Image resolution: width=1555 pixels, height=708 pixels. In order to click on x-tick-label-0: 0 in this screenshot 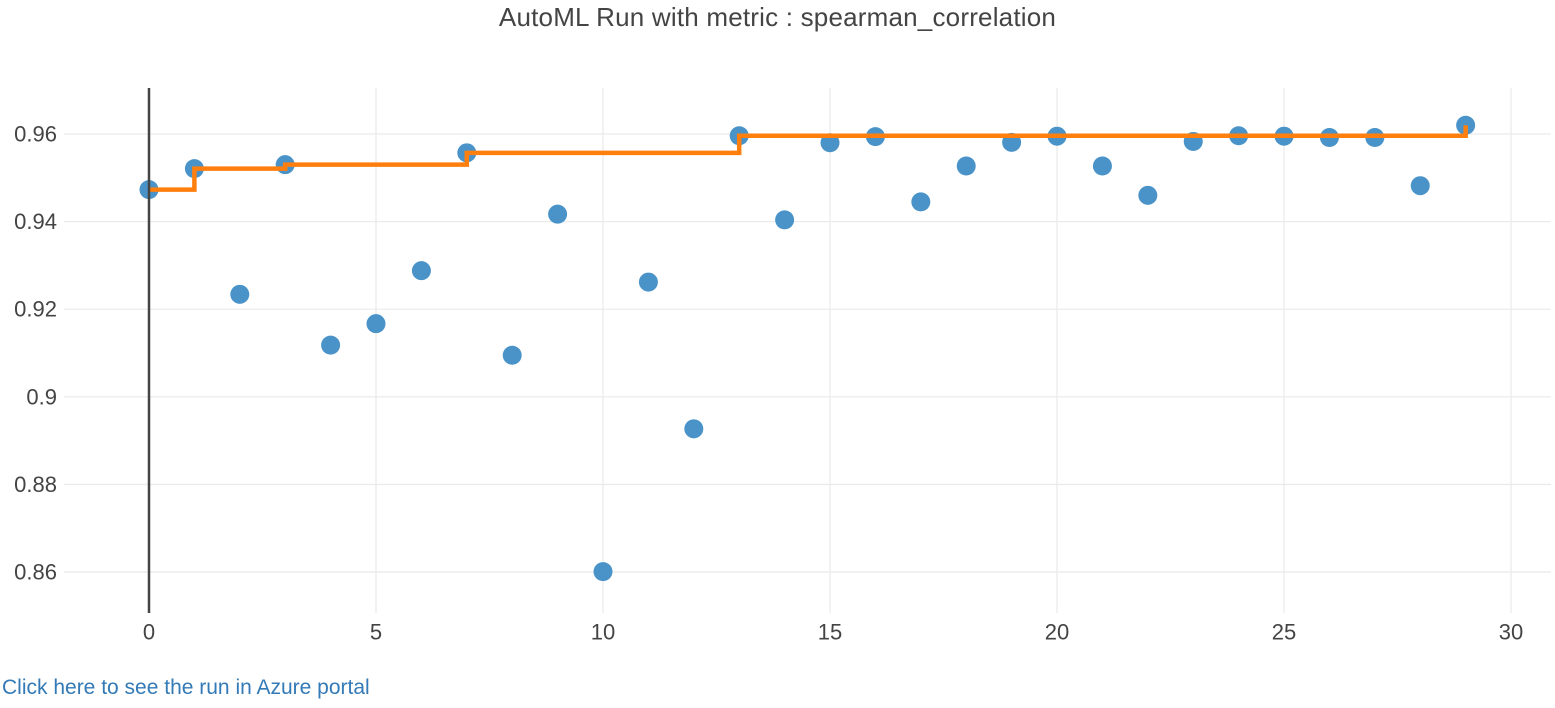, I will do `click(149, 632)`.